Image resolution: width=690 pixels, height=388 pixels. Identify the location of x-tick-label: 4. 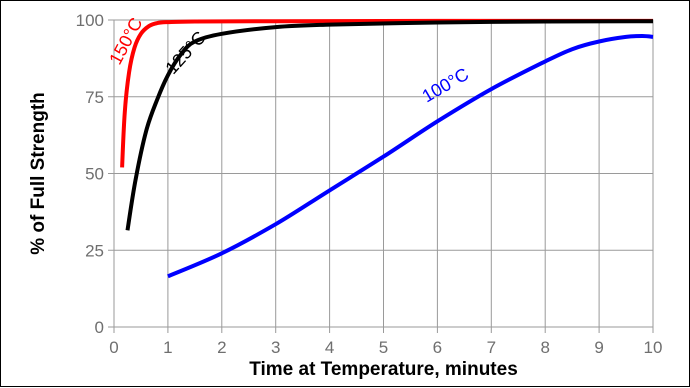
(329, 347).